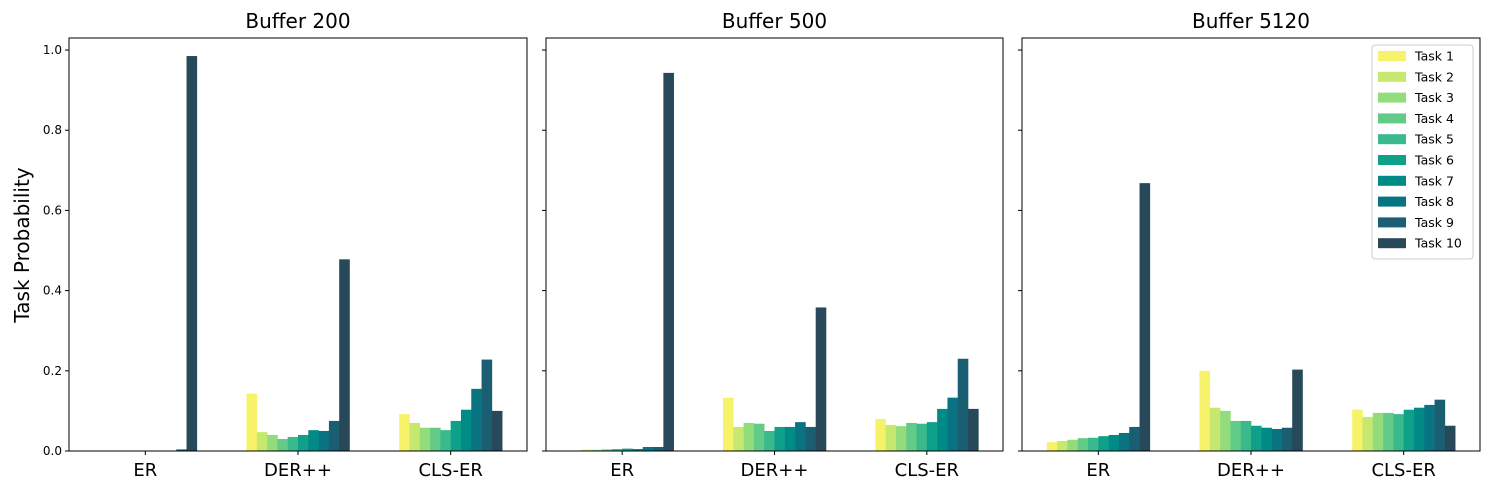 The width and height of the screenshot is (1490, 490). What do you see at coordinates (1235, 435) in the screenshot?
I see `bar-task-4-der` at bounding box center [1235, 435].